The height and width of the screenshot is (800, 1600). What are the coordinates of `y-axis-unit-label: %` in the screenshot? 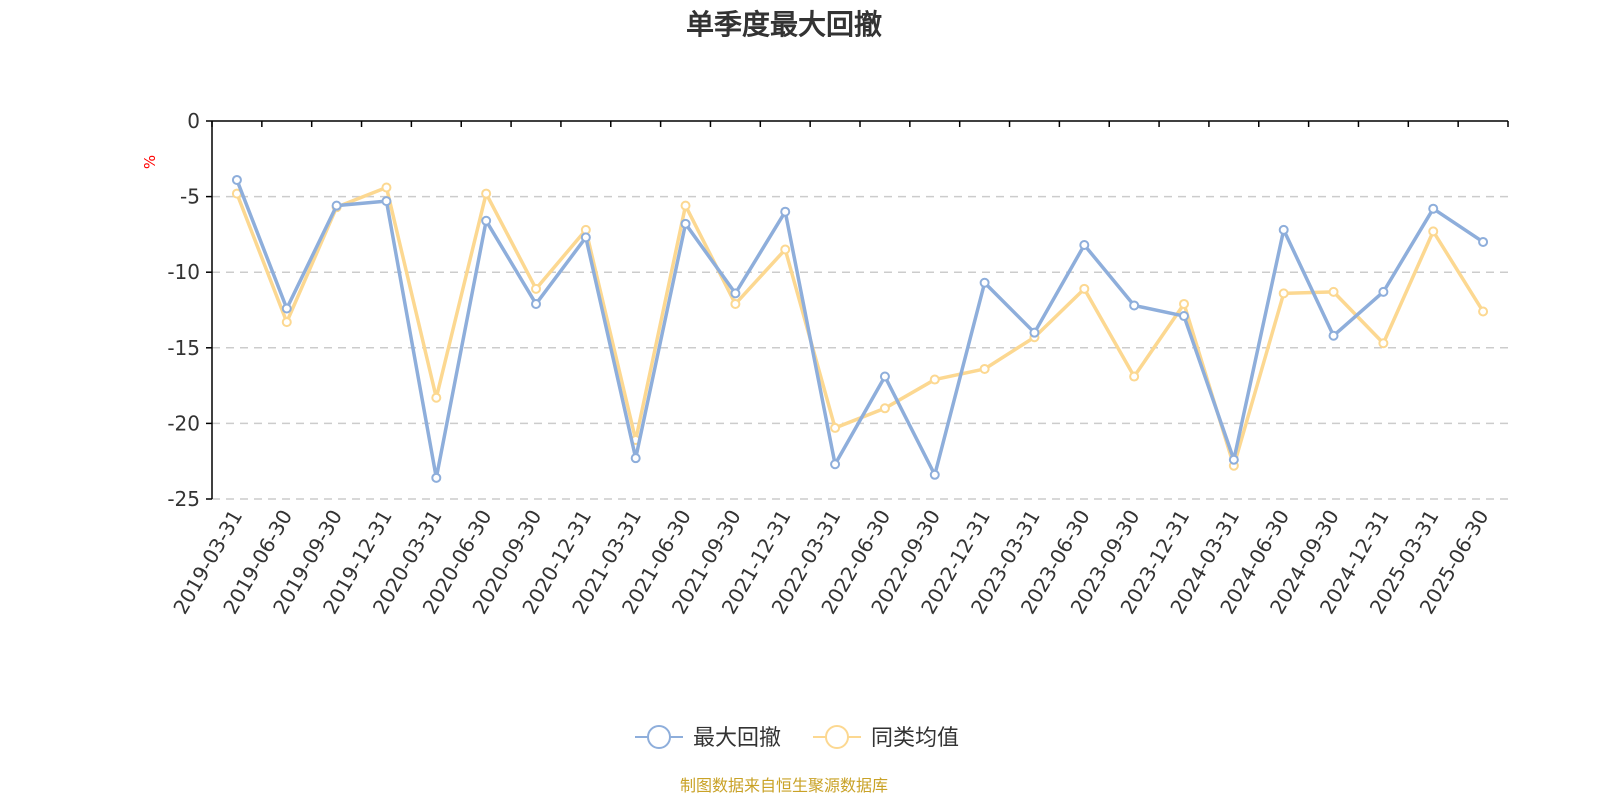 It's located at (150, 162).